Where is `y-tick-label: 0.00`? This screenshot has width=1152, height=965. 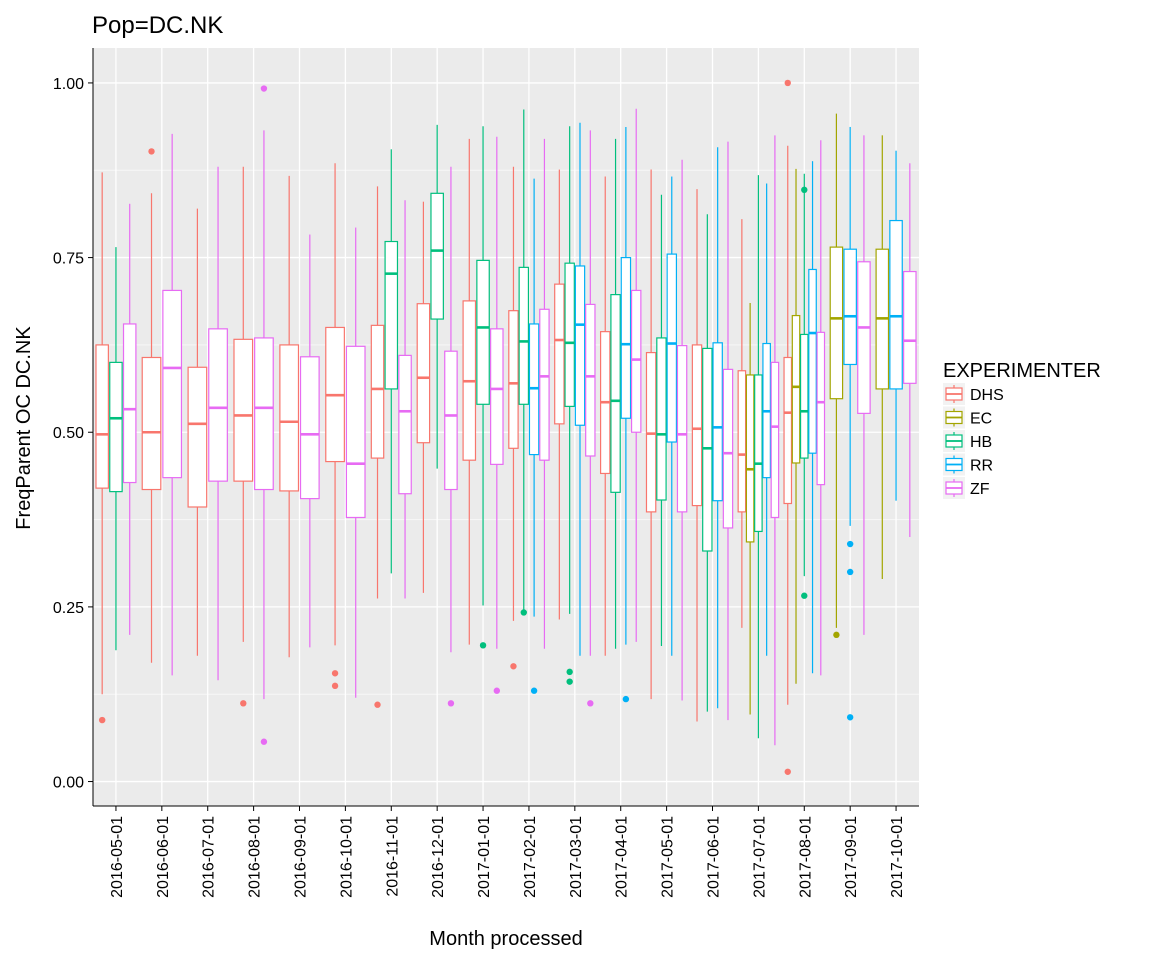 y-tick-label: 0.00 is located at coordinates (68, 783).